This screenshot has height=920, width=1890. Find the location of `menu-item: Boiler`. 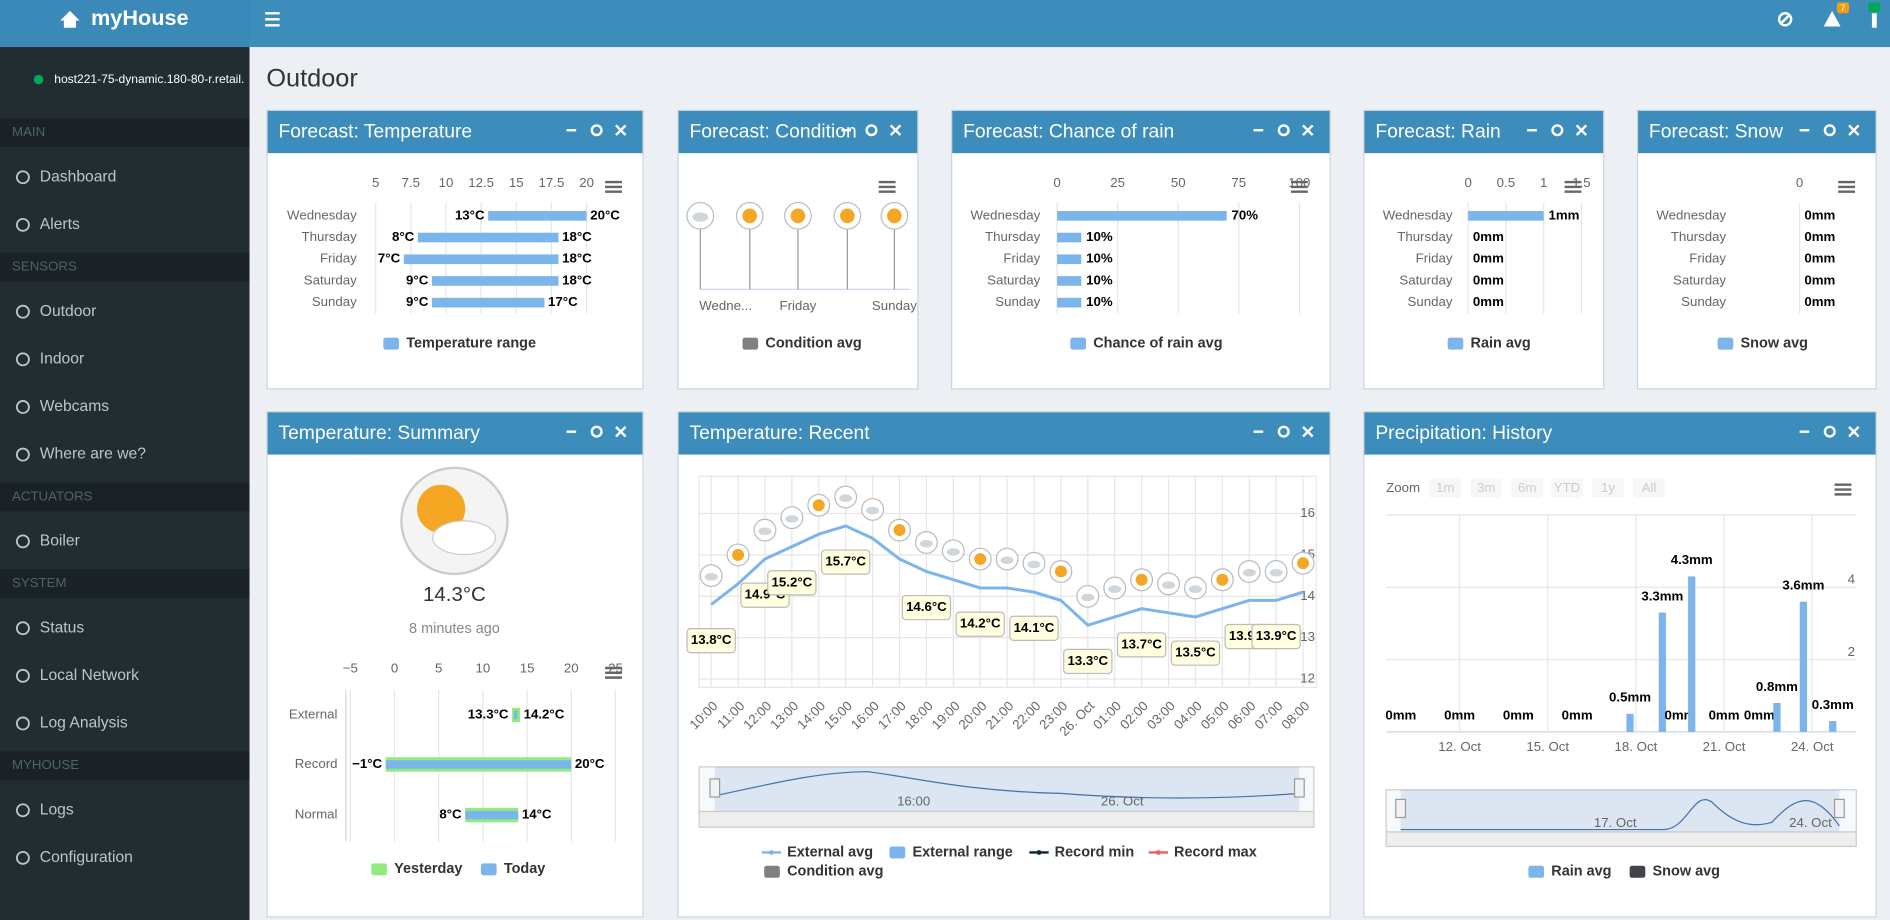

menu-item: Boiler is located at coordinates (60, 541).